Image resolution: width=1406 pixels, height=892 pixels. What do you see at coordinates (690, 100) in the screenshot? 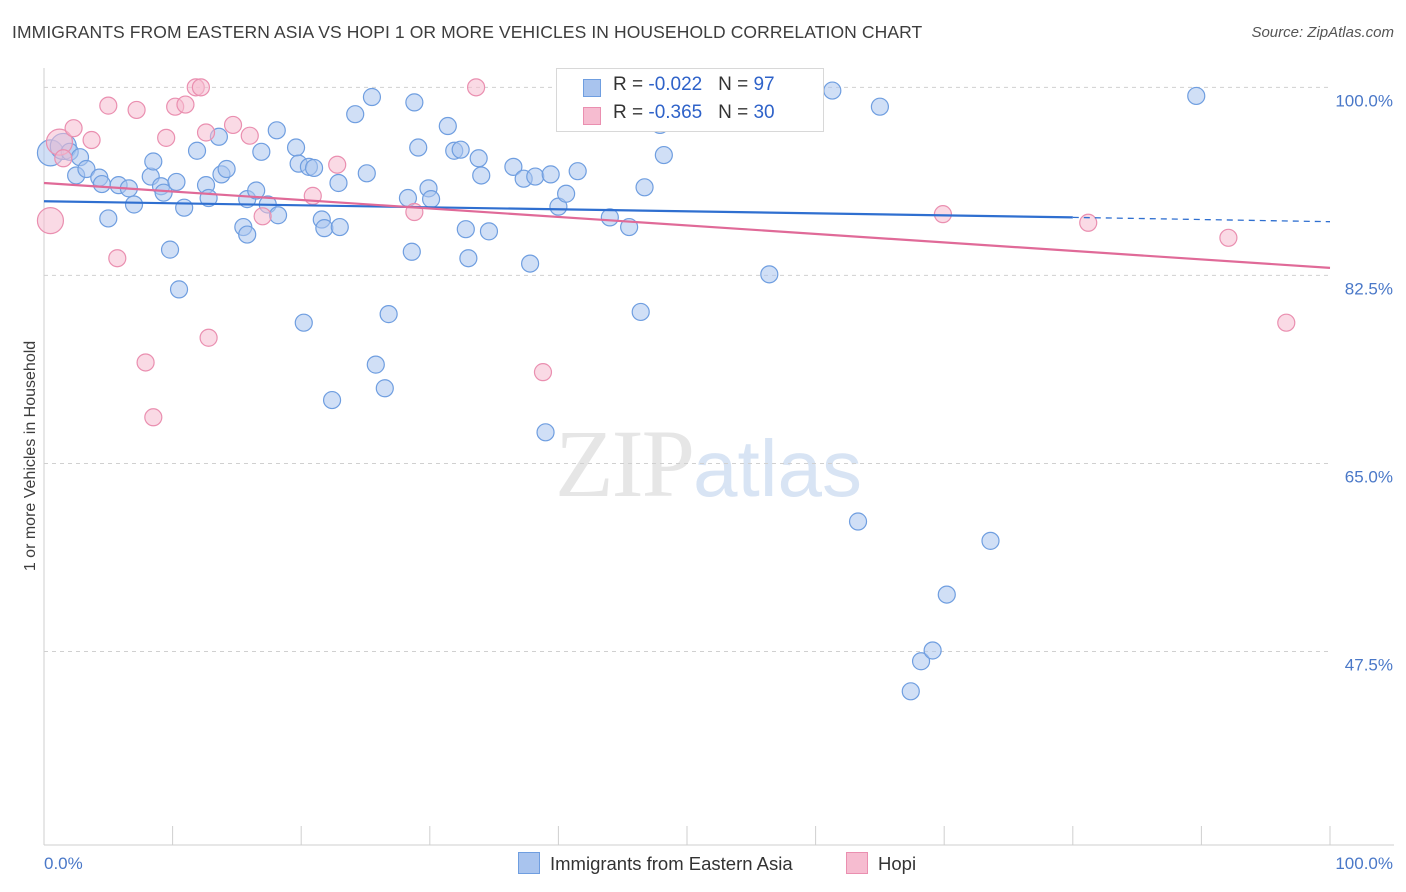
I see `stats-legend: R = -0.022 N = 97 R = -0.365 N = 30` at bounding box center [690, 100].